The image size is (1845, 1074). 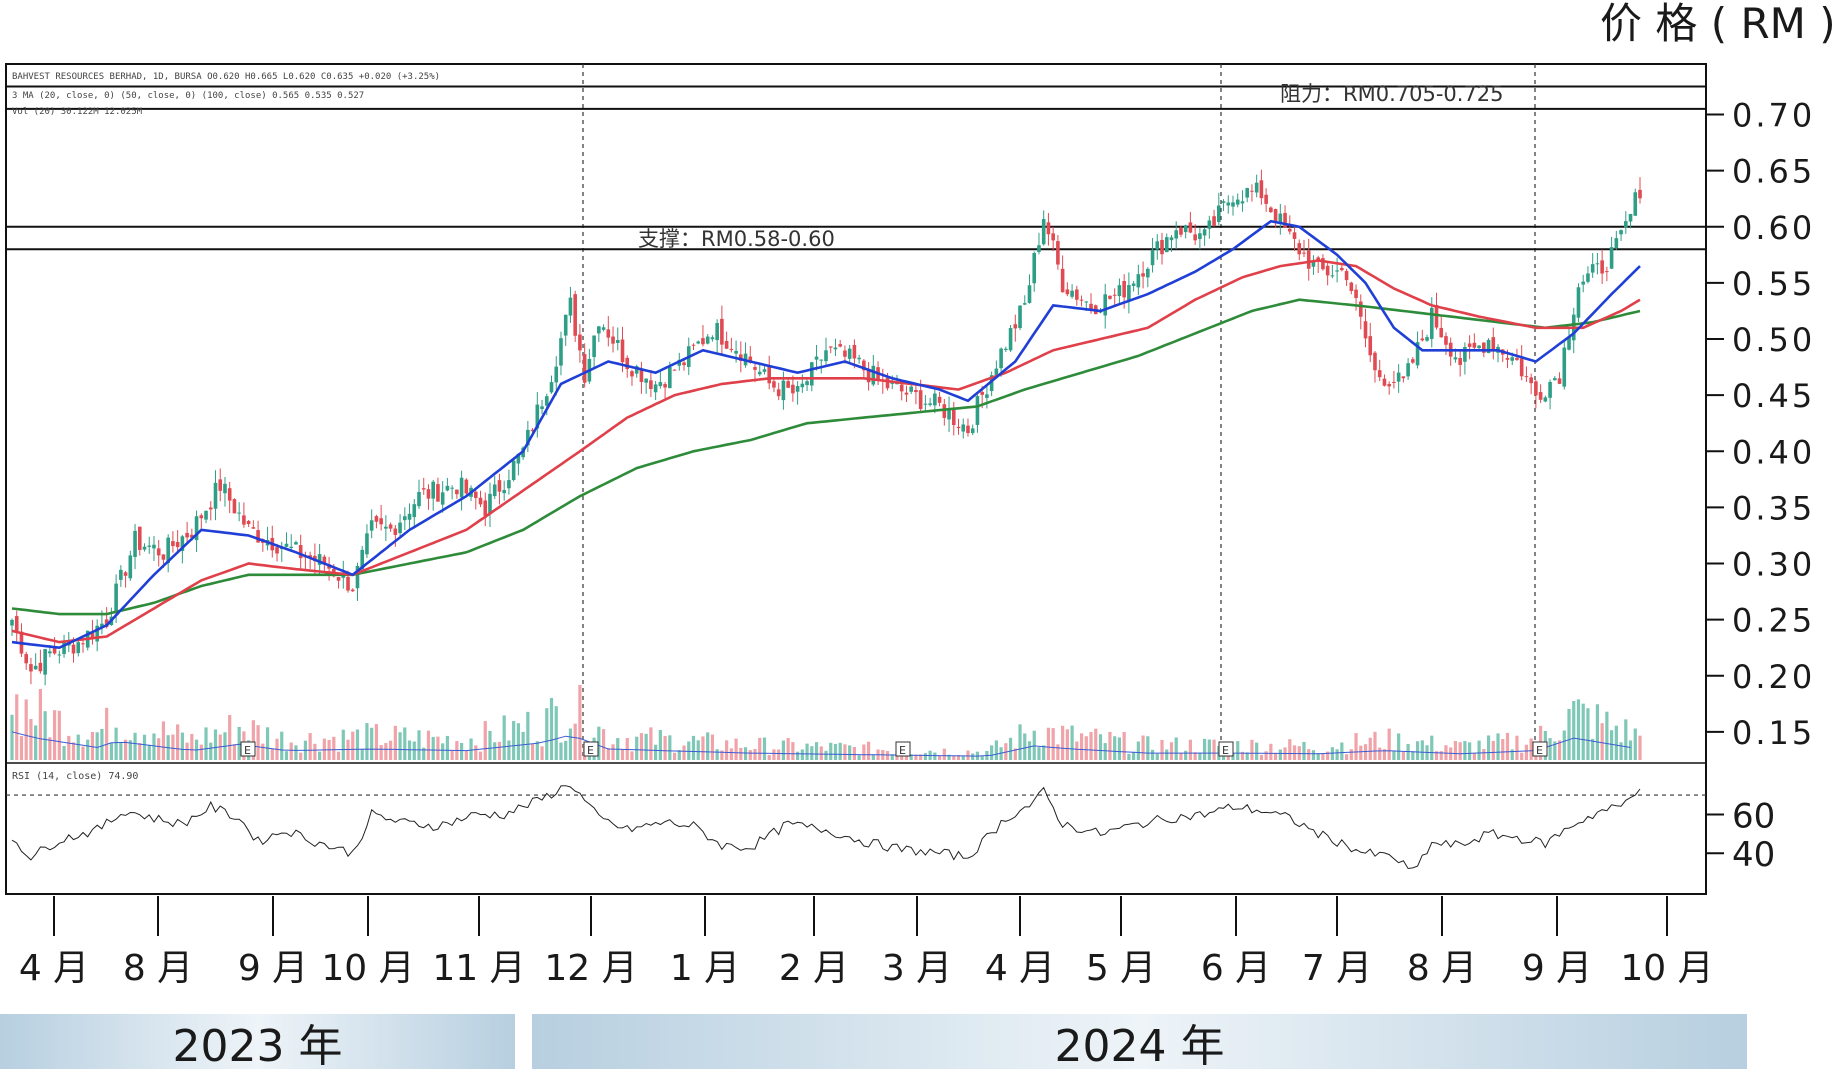 What do you see at coordinates (1557, 968) in the screenshot?
I see `x-month-label: 9 月` at bounding box center [1557, 968].